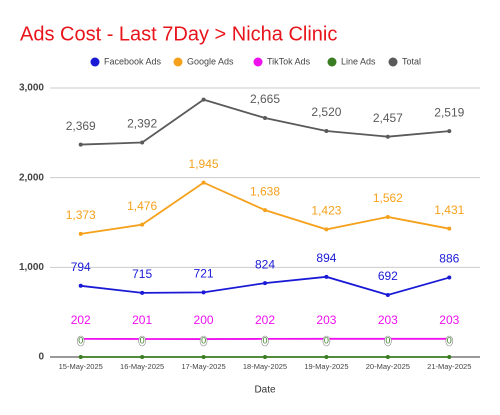 The width and height of the screenshot is (500, 415). Describe the element at coordinates (449, 259) in the screenshot. I see `data-label: 886` at that location.